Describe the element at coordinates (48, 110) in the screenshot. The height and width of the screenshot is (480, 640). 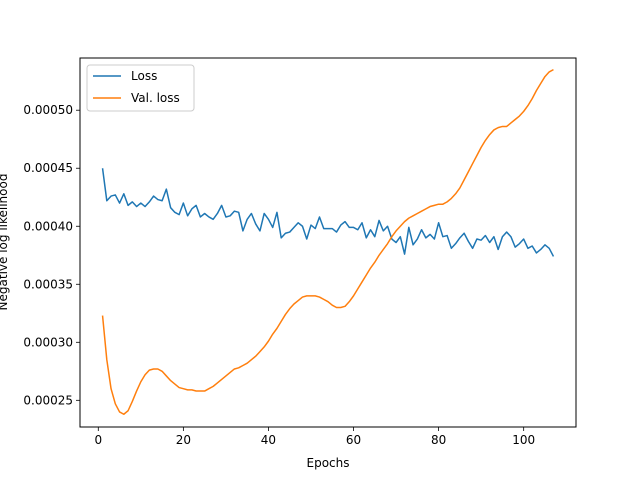
I see `y-tick-label: 0.00050` at that location.